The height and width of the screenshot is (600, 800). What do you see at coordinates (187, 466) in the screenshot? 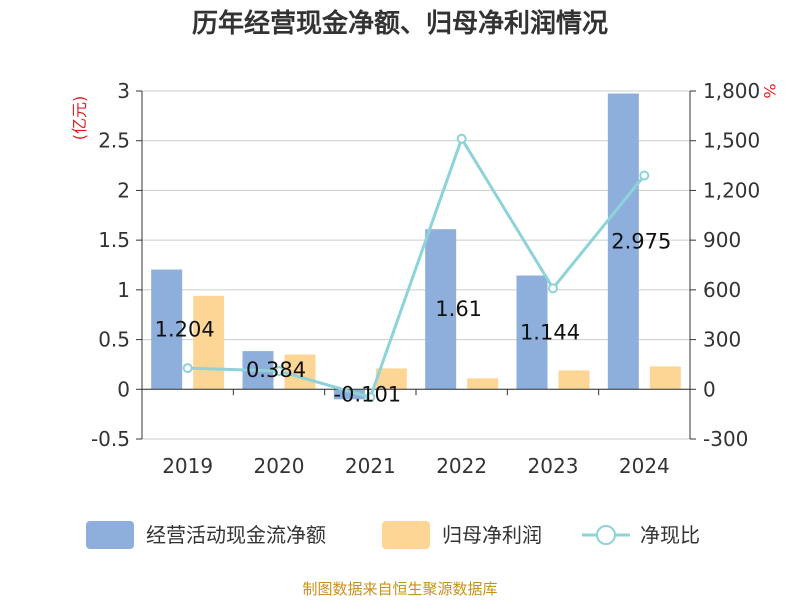
I see `x-tick-label: 2019` at bounding box center [187, 466].